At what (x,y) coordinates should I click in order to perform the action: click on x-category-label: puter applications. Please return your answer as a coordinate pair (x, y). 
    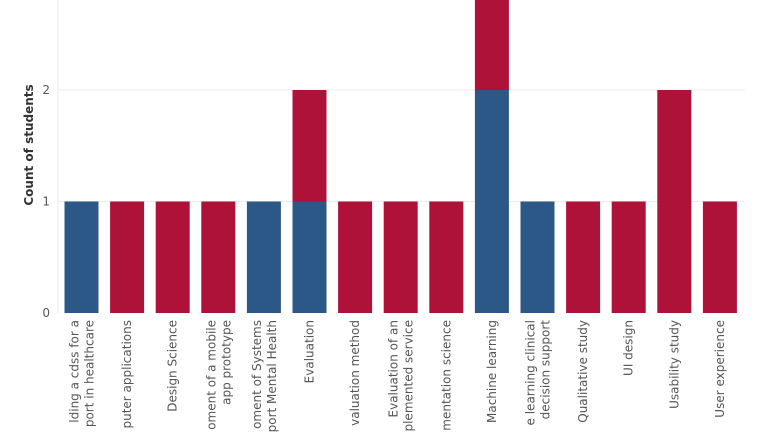
    Looking at the image, I should click on (127, 374).